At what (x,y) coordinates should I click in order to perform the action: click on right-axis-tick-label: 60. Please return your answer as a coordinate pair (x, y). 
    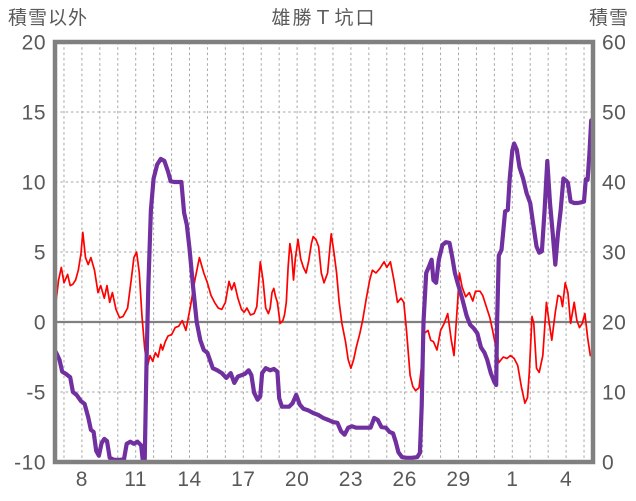
    Looking at the image, I should click on (614, 43).